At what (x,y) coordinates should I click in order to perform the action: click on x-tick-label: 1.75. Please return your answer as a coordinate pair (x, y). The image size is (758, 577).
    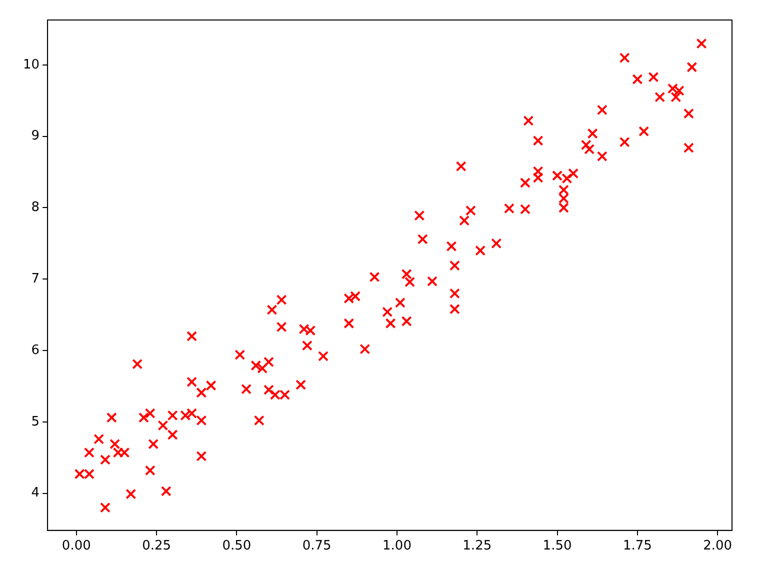
    Looking at the image, I should click on (637, 546).